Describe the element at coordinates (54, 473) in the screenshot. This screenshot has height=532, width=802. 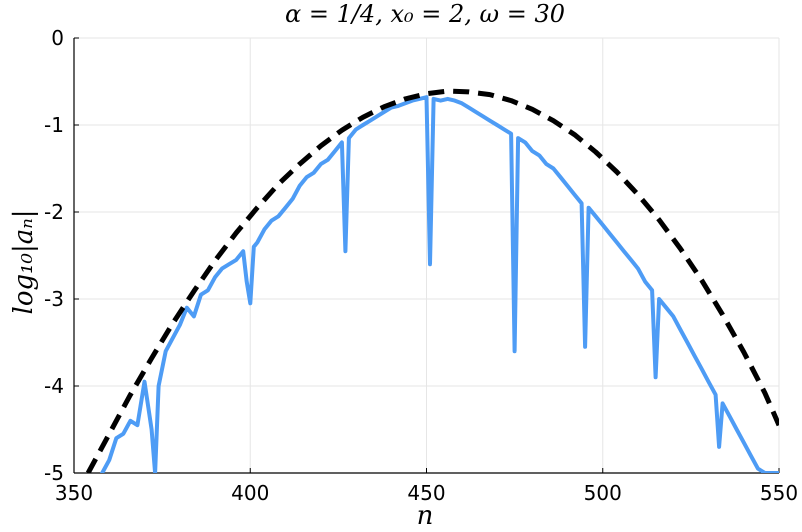
I see `y-tick-label: -5` at that location.